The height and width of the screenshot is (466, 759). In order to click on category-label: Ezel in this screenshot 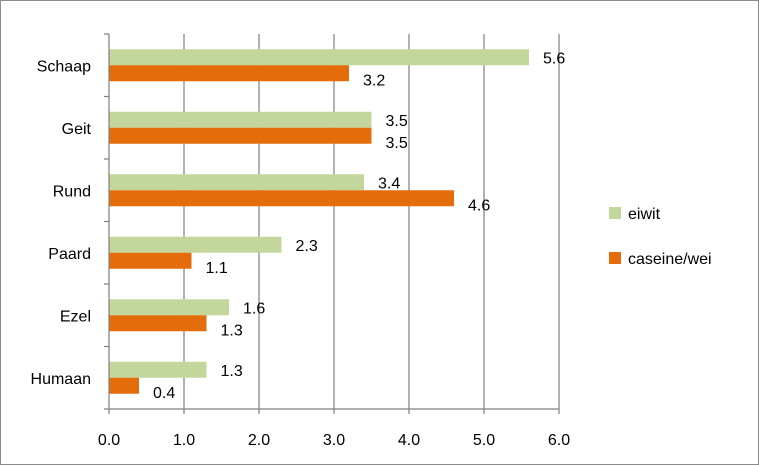, I will do `click(75, 316)`.